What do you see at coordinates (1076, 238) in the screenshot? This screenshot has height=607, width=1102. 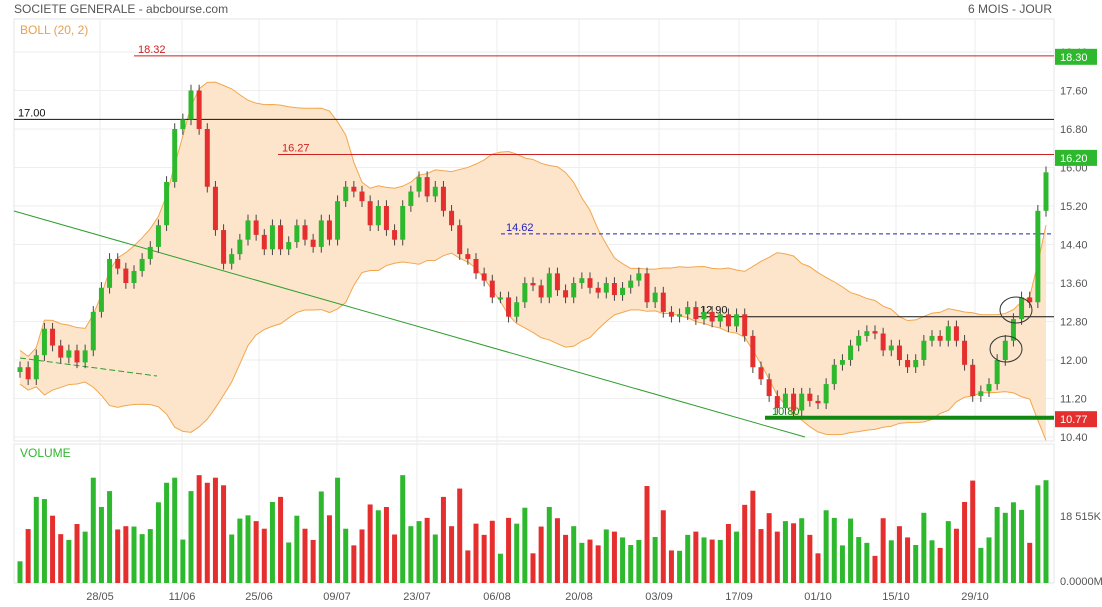 I see `price-tags: 18.30 16.20 10.77` at bounding box center [1076, 238].